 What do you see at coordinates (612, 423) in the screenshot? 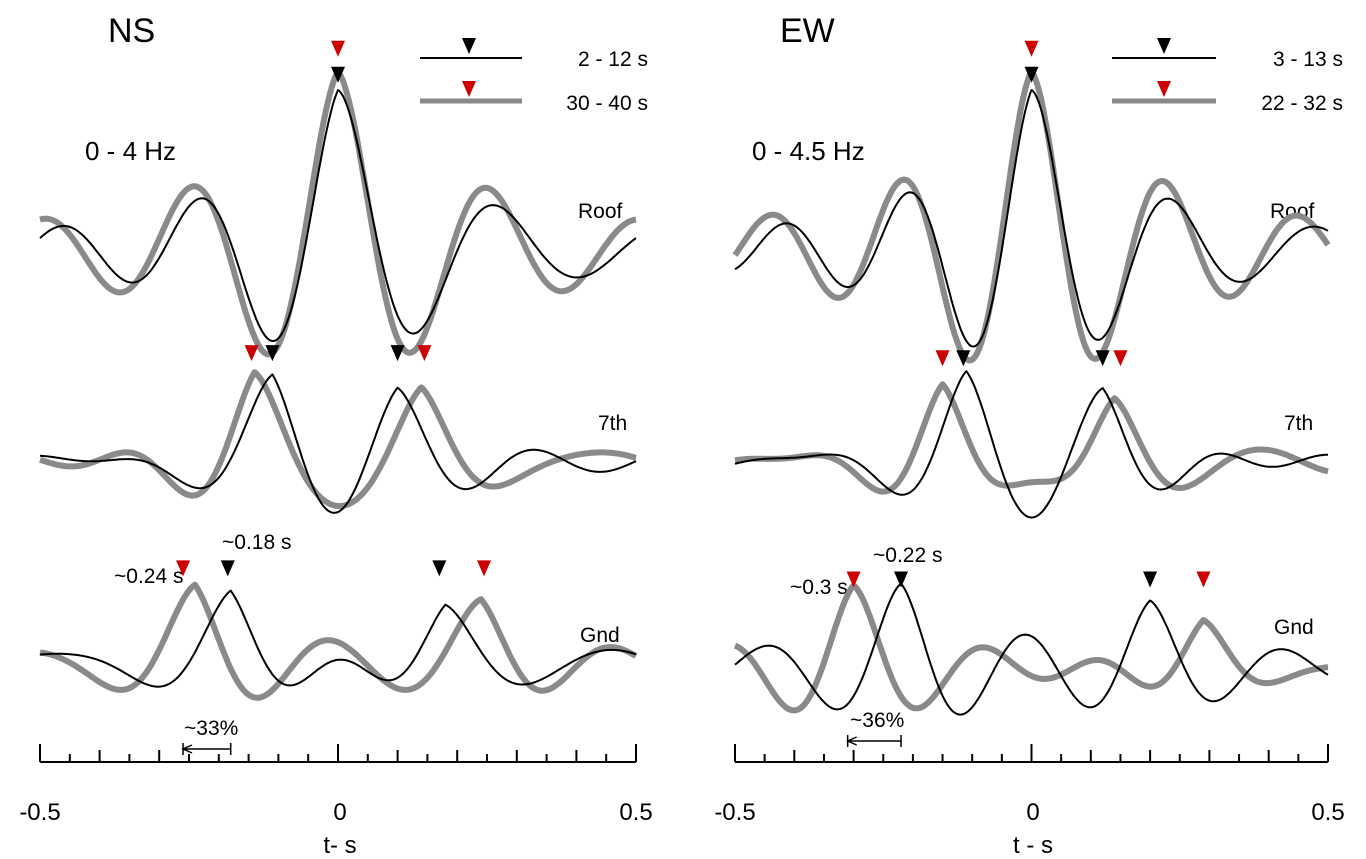
I see `ns-trace-label-7th: 7th` at bounding box center [612, 423].